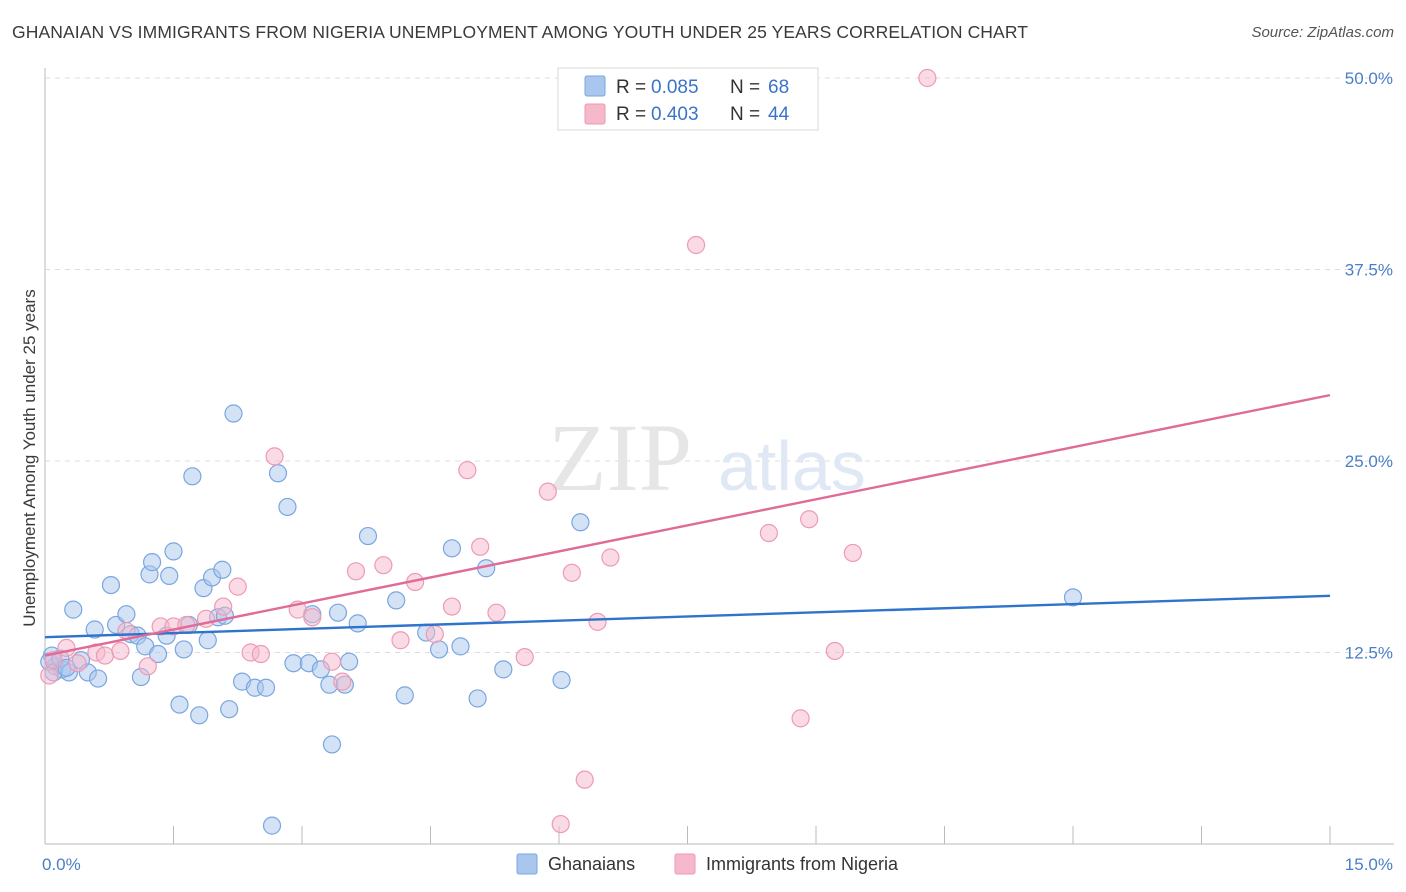  I want to click on legend-swatch-ghanaians, so click(595, 86).